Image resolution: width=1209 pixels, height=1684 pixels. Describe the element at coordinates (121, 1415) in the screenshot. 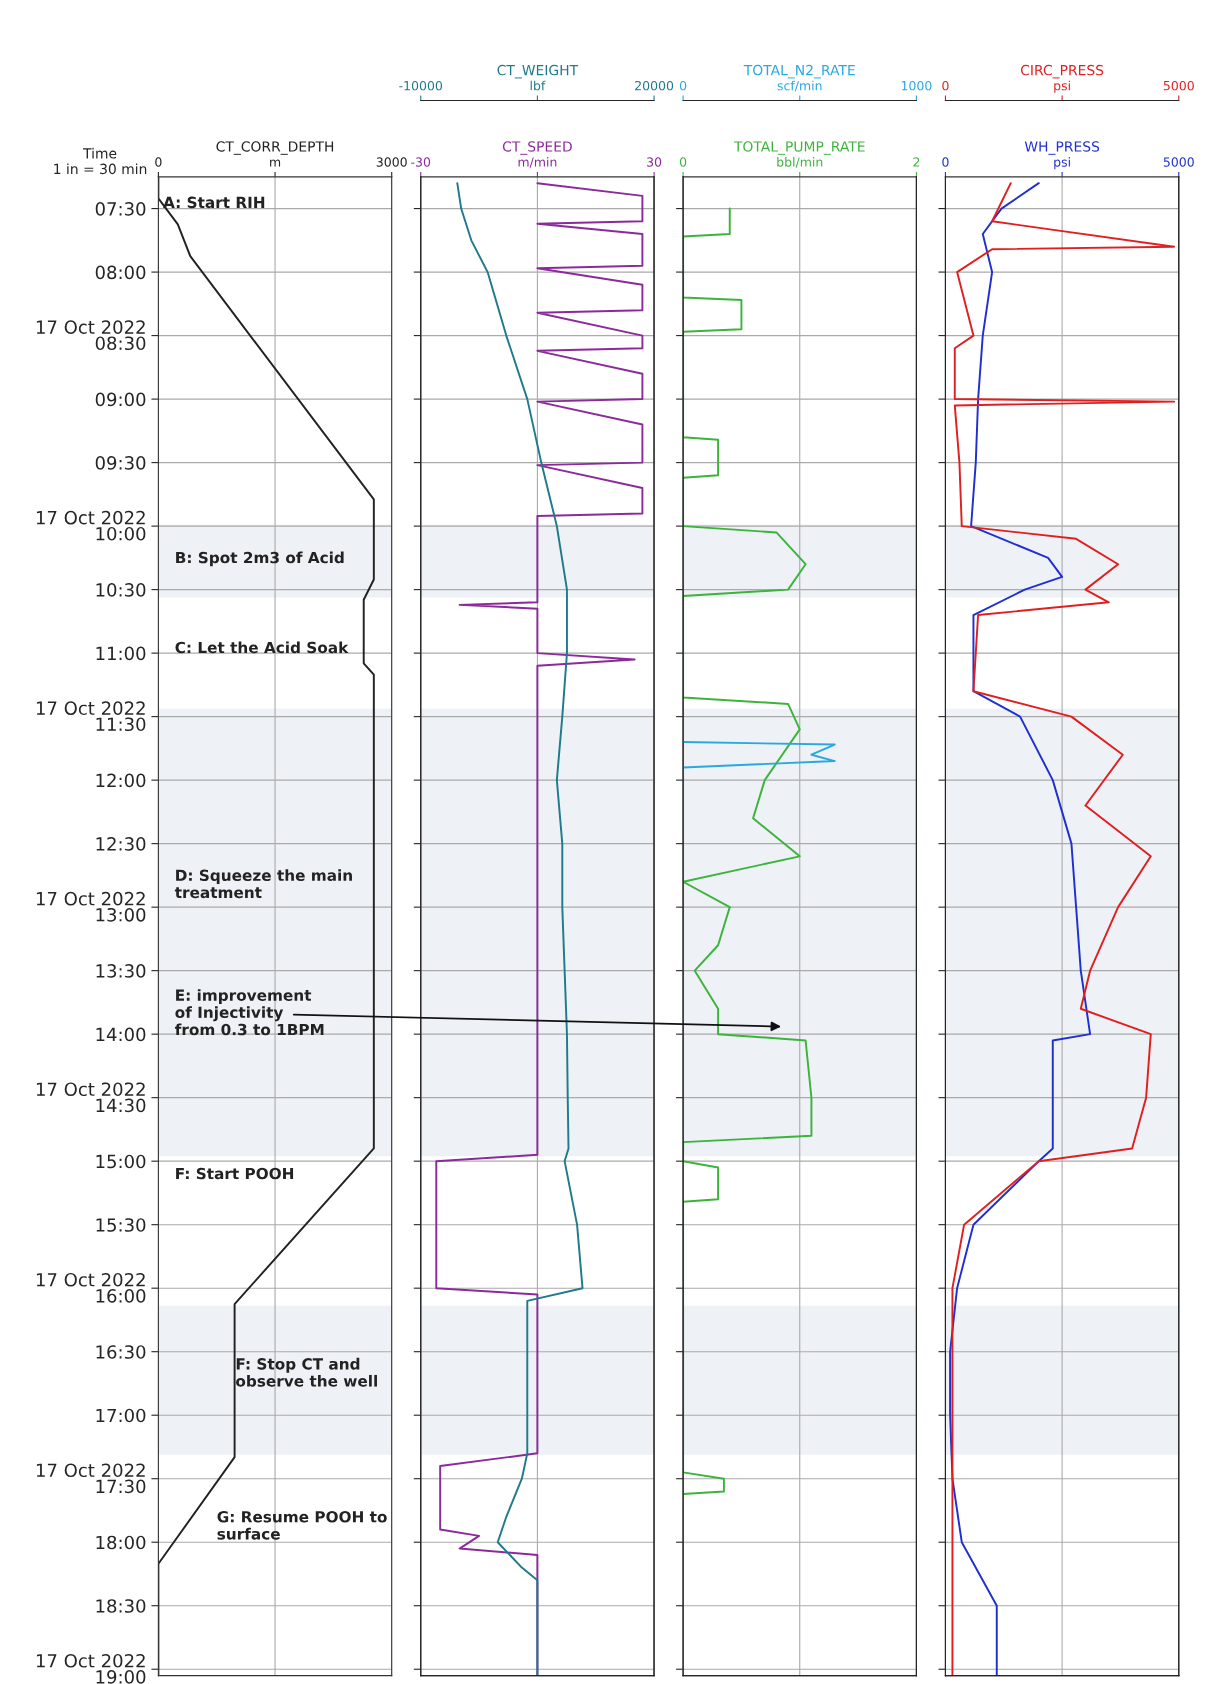

I see `y-tick-label: 17:00` at that location.